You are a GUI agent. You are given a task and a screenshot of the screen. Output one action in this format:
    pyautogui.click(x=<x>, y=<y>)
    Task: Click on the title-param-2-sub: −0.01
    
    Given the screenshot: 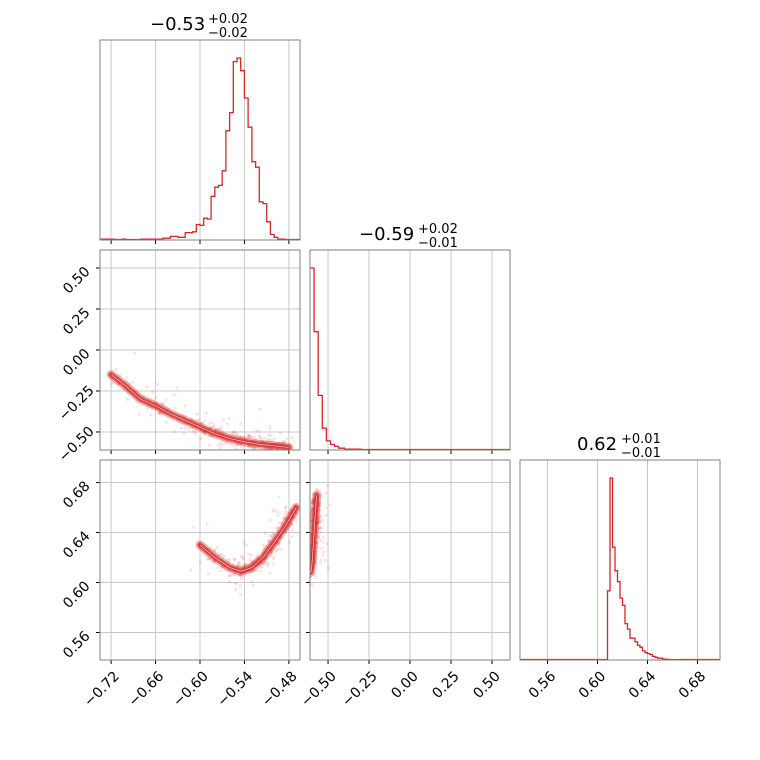 What is the action you would take?
    pyautogui.click(x=641, y=453)
    